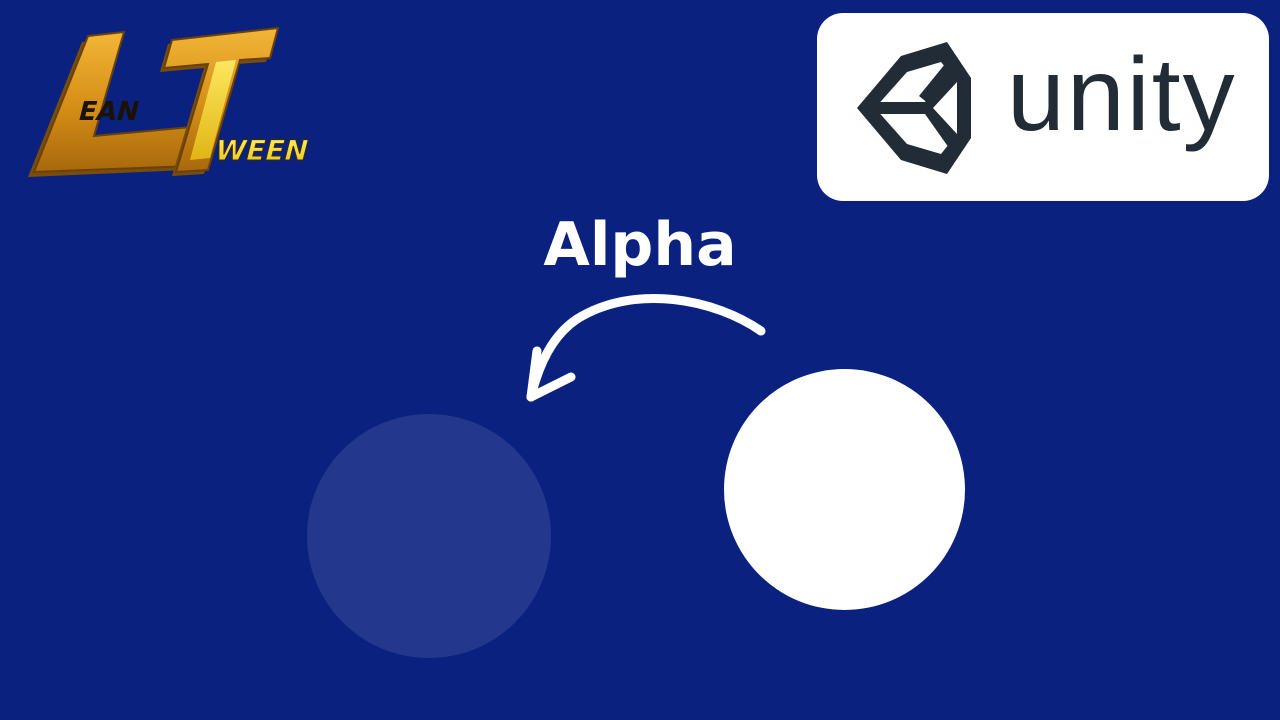 Image resolution: width=1280 pixels, height=720 pixels. What do you see at coordinates (844, 489) in the screenshot?
I see `solid-circle` at bounding box center [844, 489].